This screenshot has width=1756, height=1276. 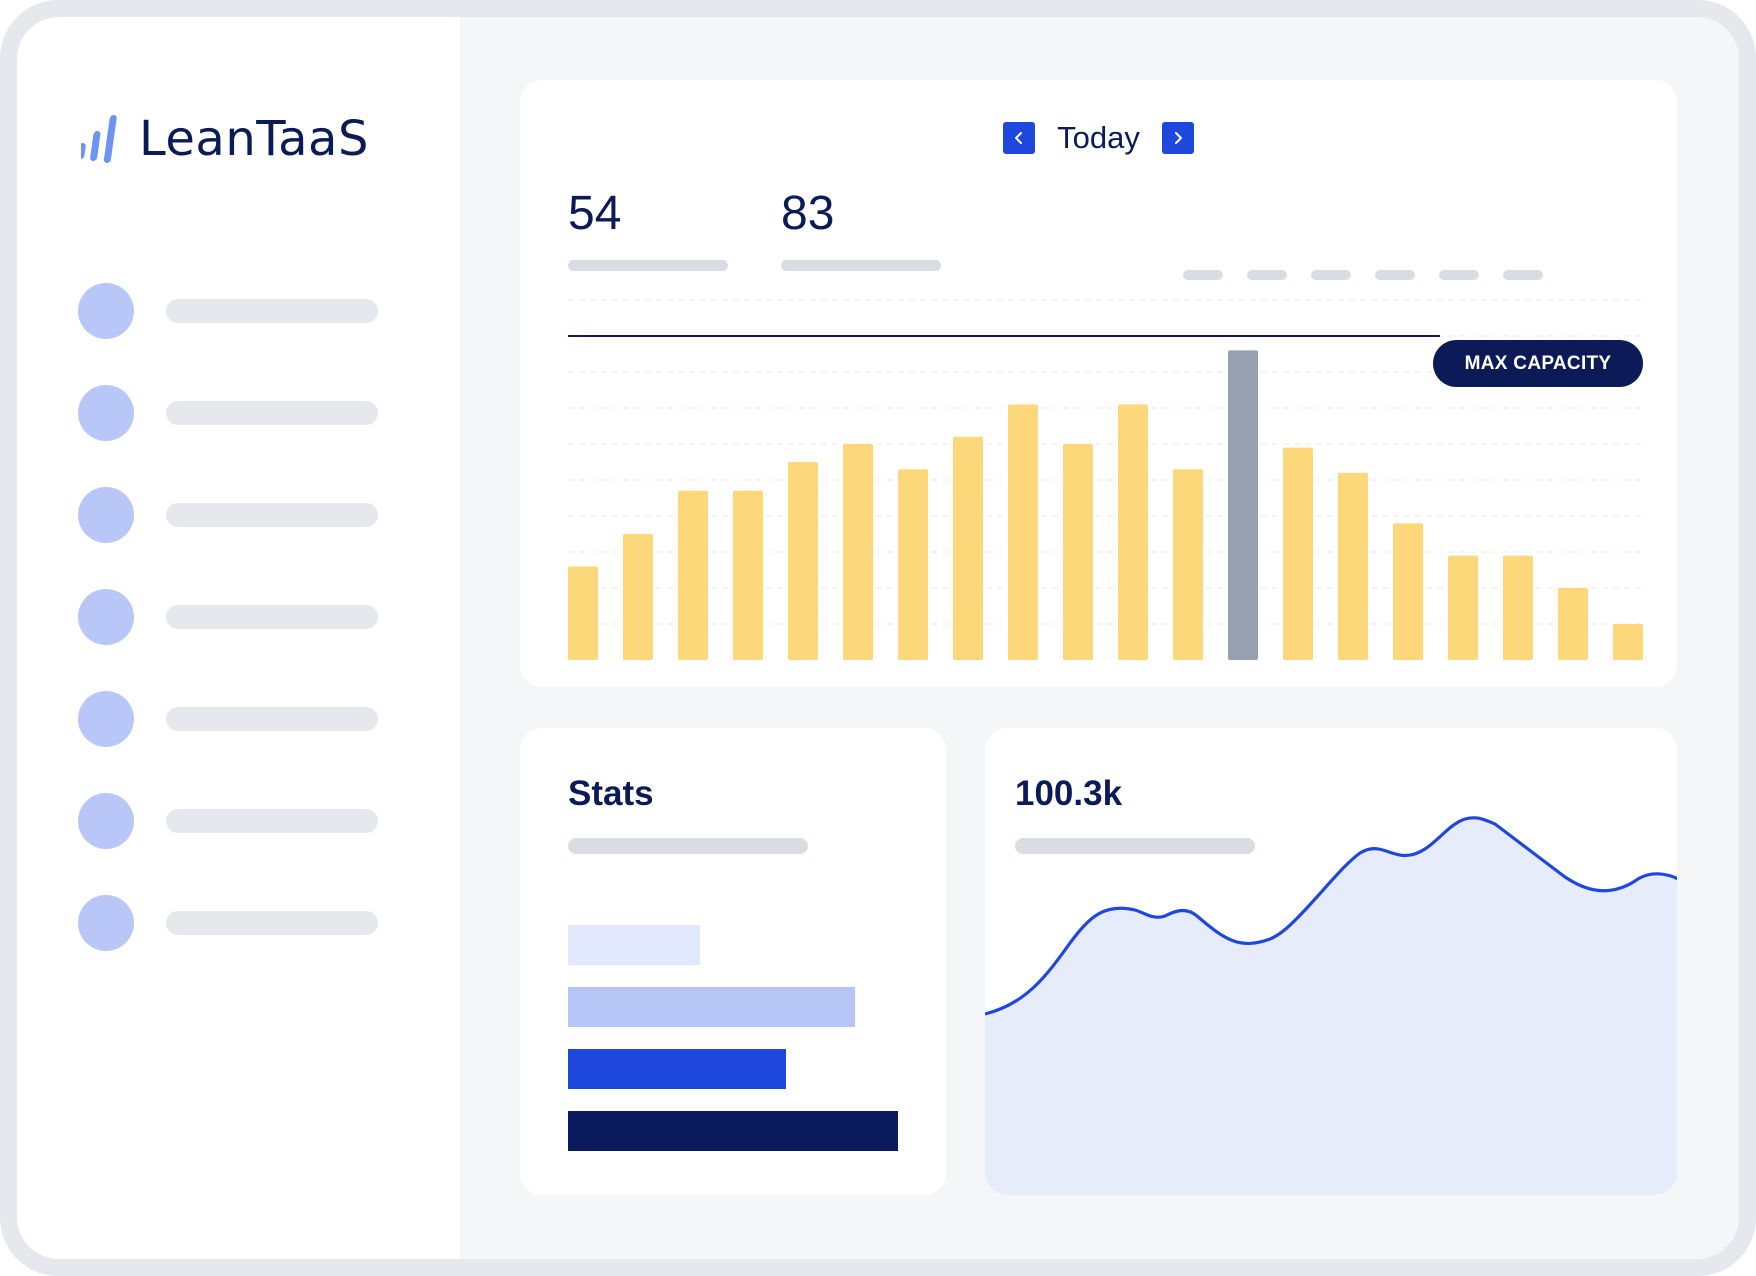 I want to click on highlighted-bar, so click(x=1243, y=505).